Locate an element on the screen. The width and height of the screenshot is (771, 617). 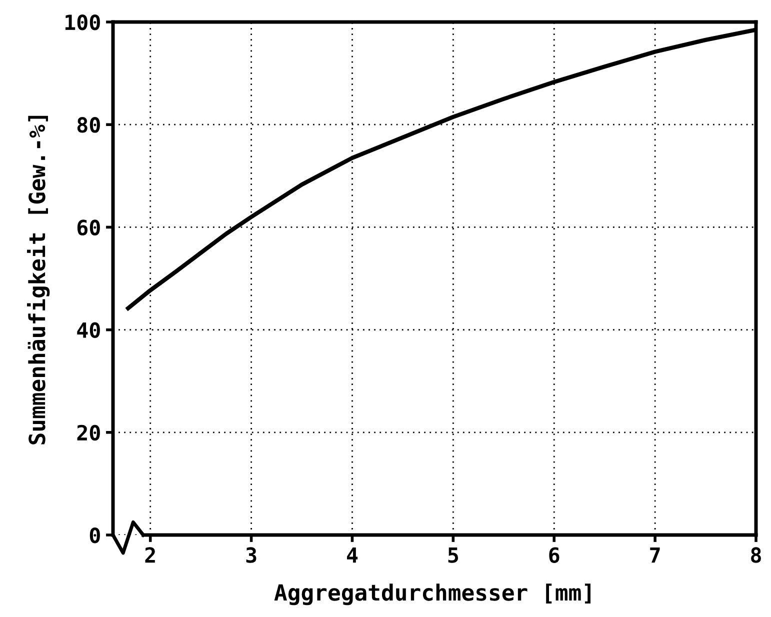
x-tick-label: 3 is located at coordinates (251, 555).